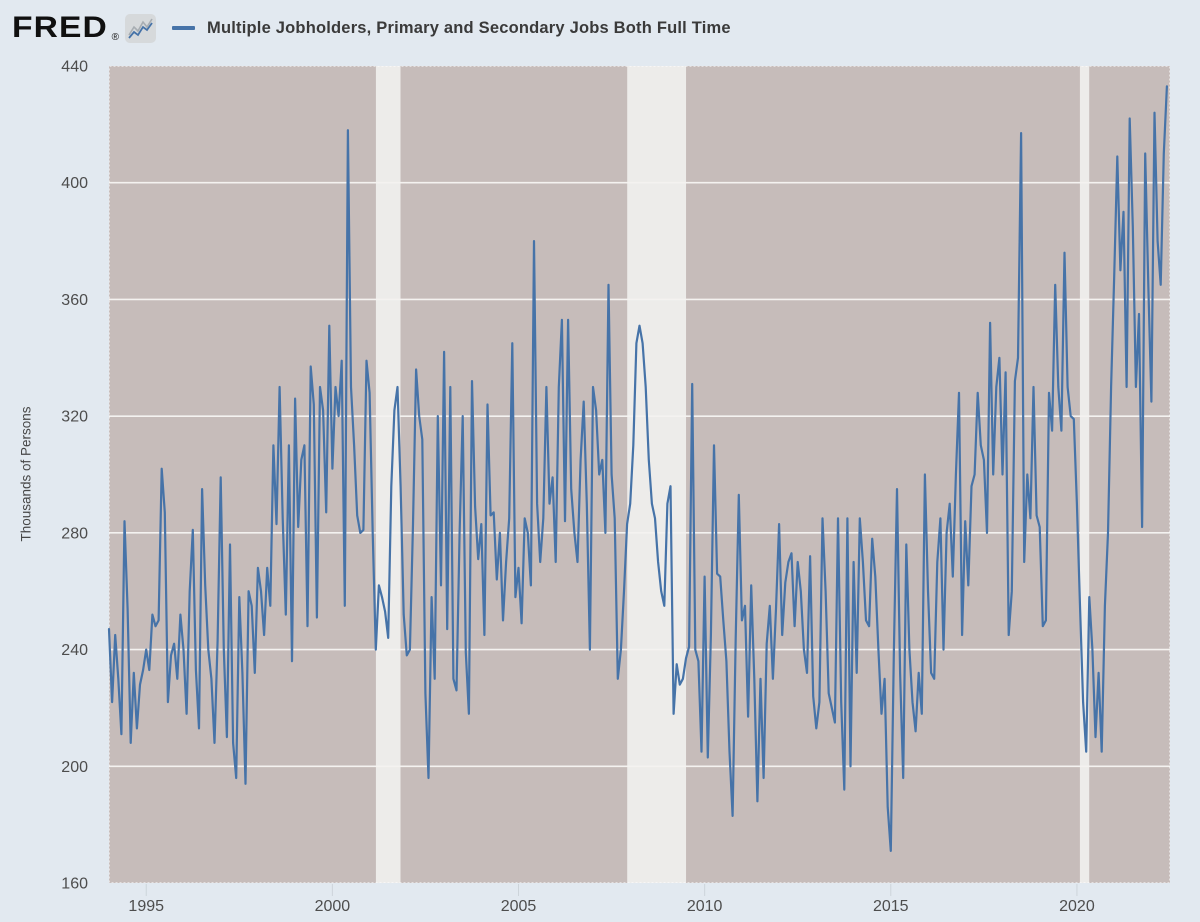 The image size is (1200, 922). I want to click on fred-logo-text: FRED, so click(60, 27).